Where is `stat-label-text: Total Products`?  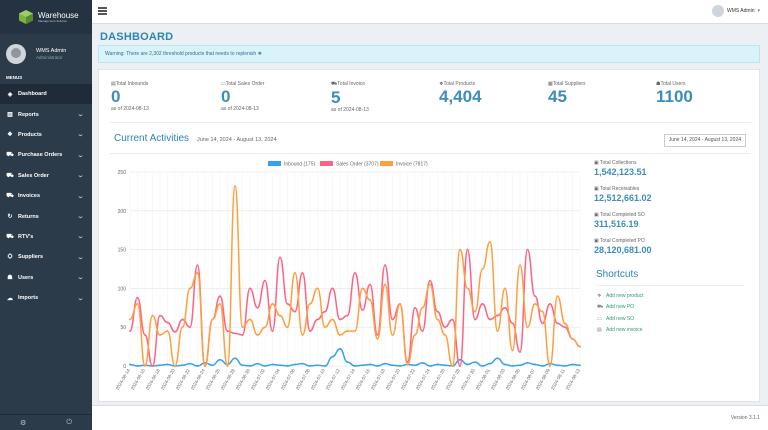
stat-label-text: Total Products is located at coordinates (459, 84).